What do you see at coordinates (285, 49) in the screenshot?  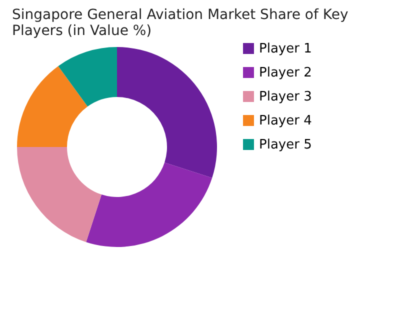 I see `legend-label: Player 1` at bounding box center [285, 49].